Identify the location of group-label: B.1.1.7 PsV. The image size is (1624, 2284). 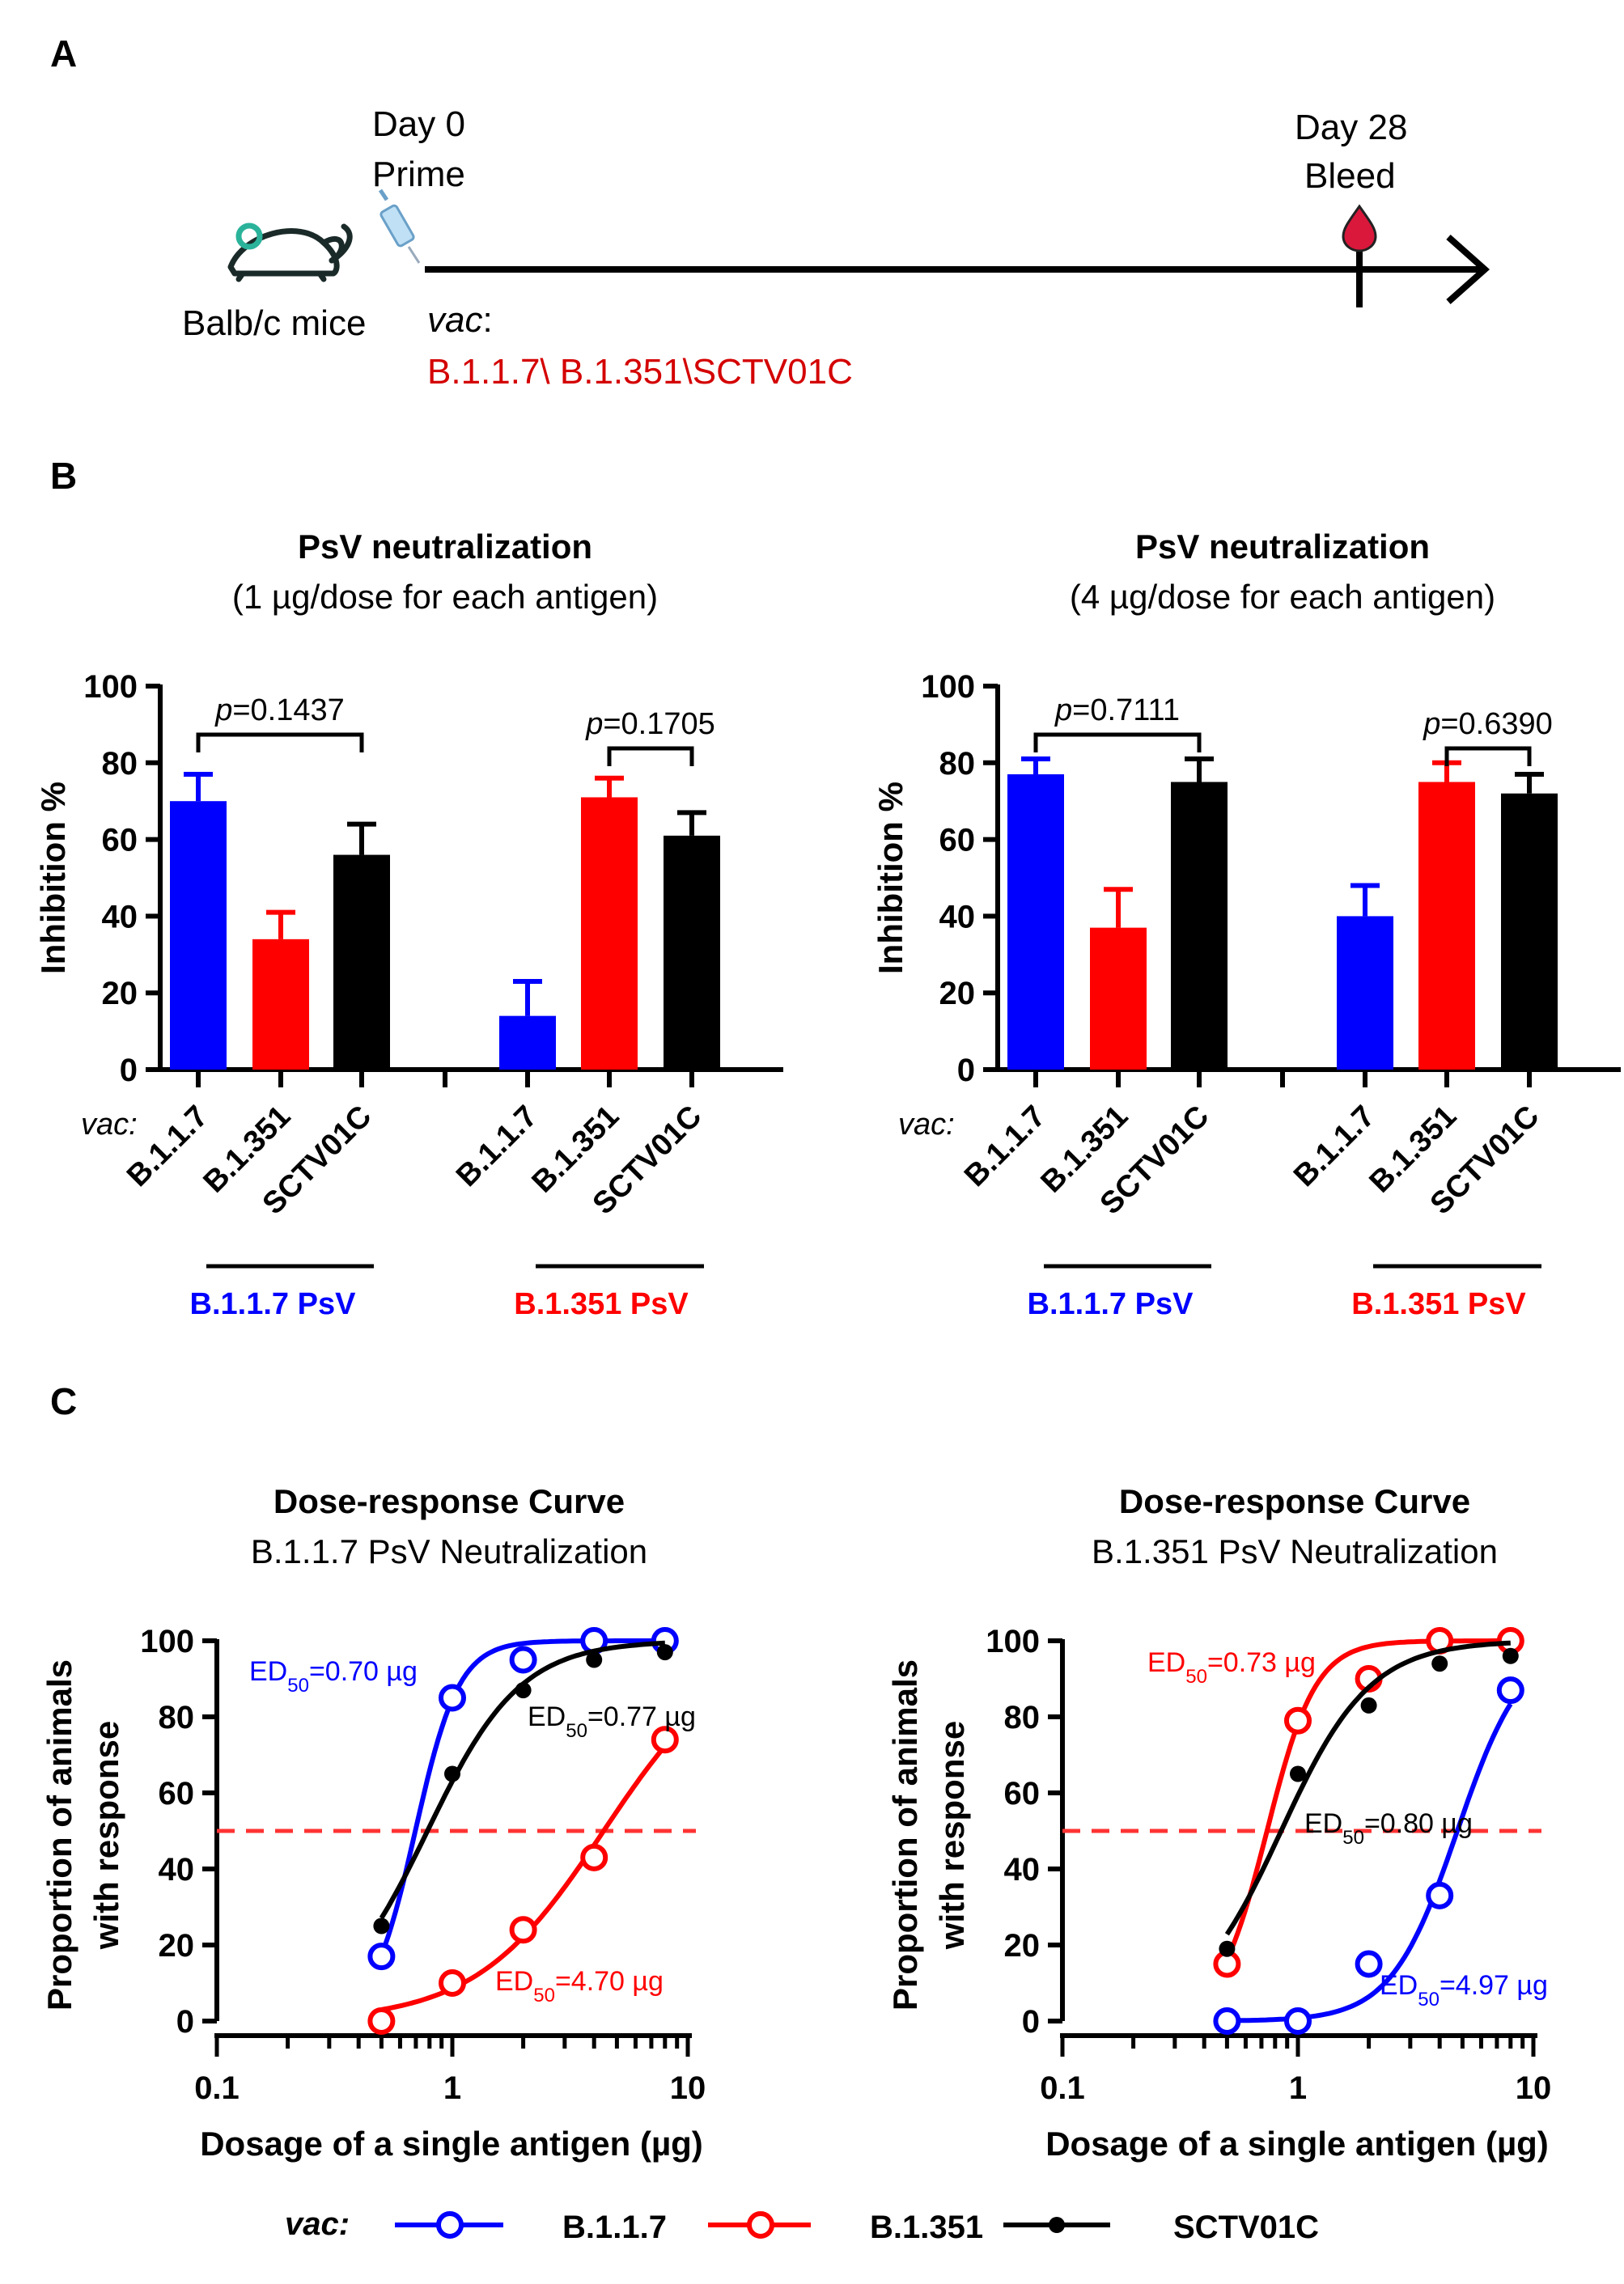
(1111, 1304).